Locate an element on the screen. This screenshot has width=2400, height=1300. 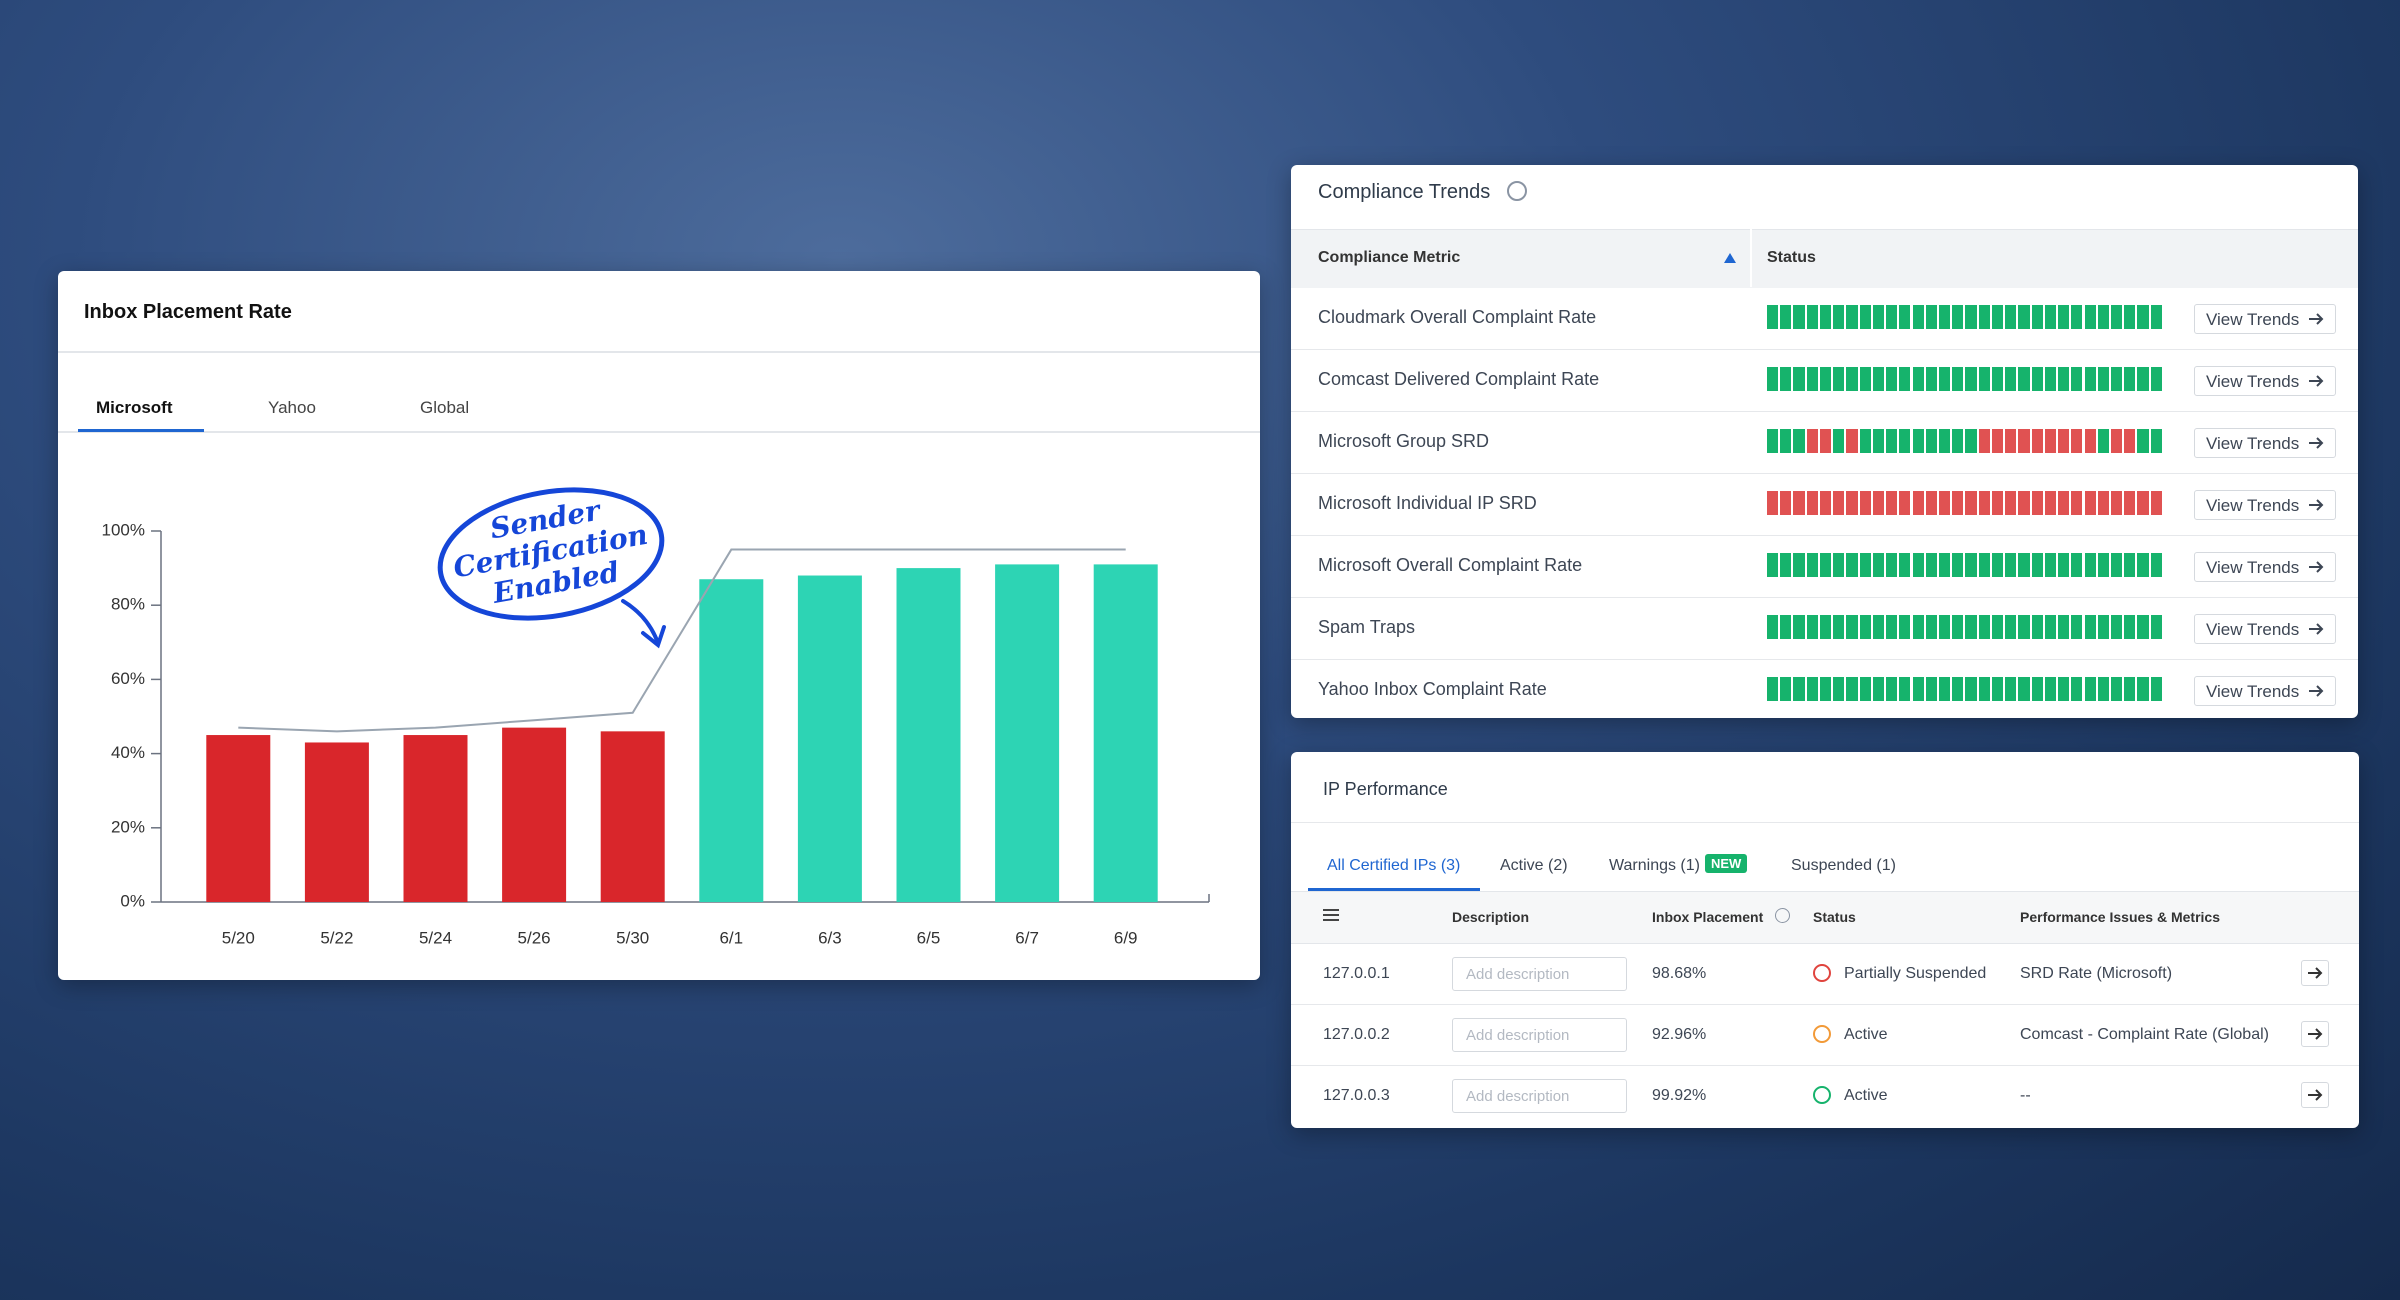
annotation-arrow is located at coordinates (643, 624).